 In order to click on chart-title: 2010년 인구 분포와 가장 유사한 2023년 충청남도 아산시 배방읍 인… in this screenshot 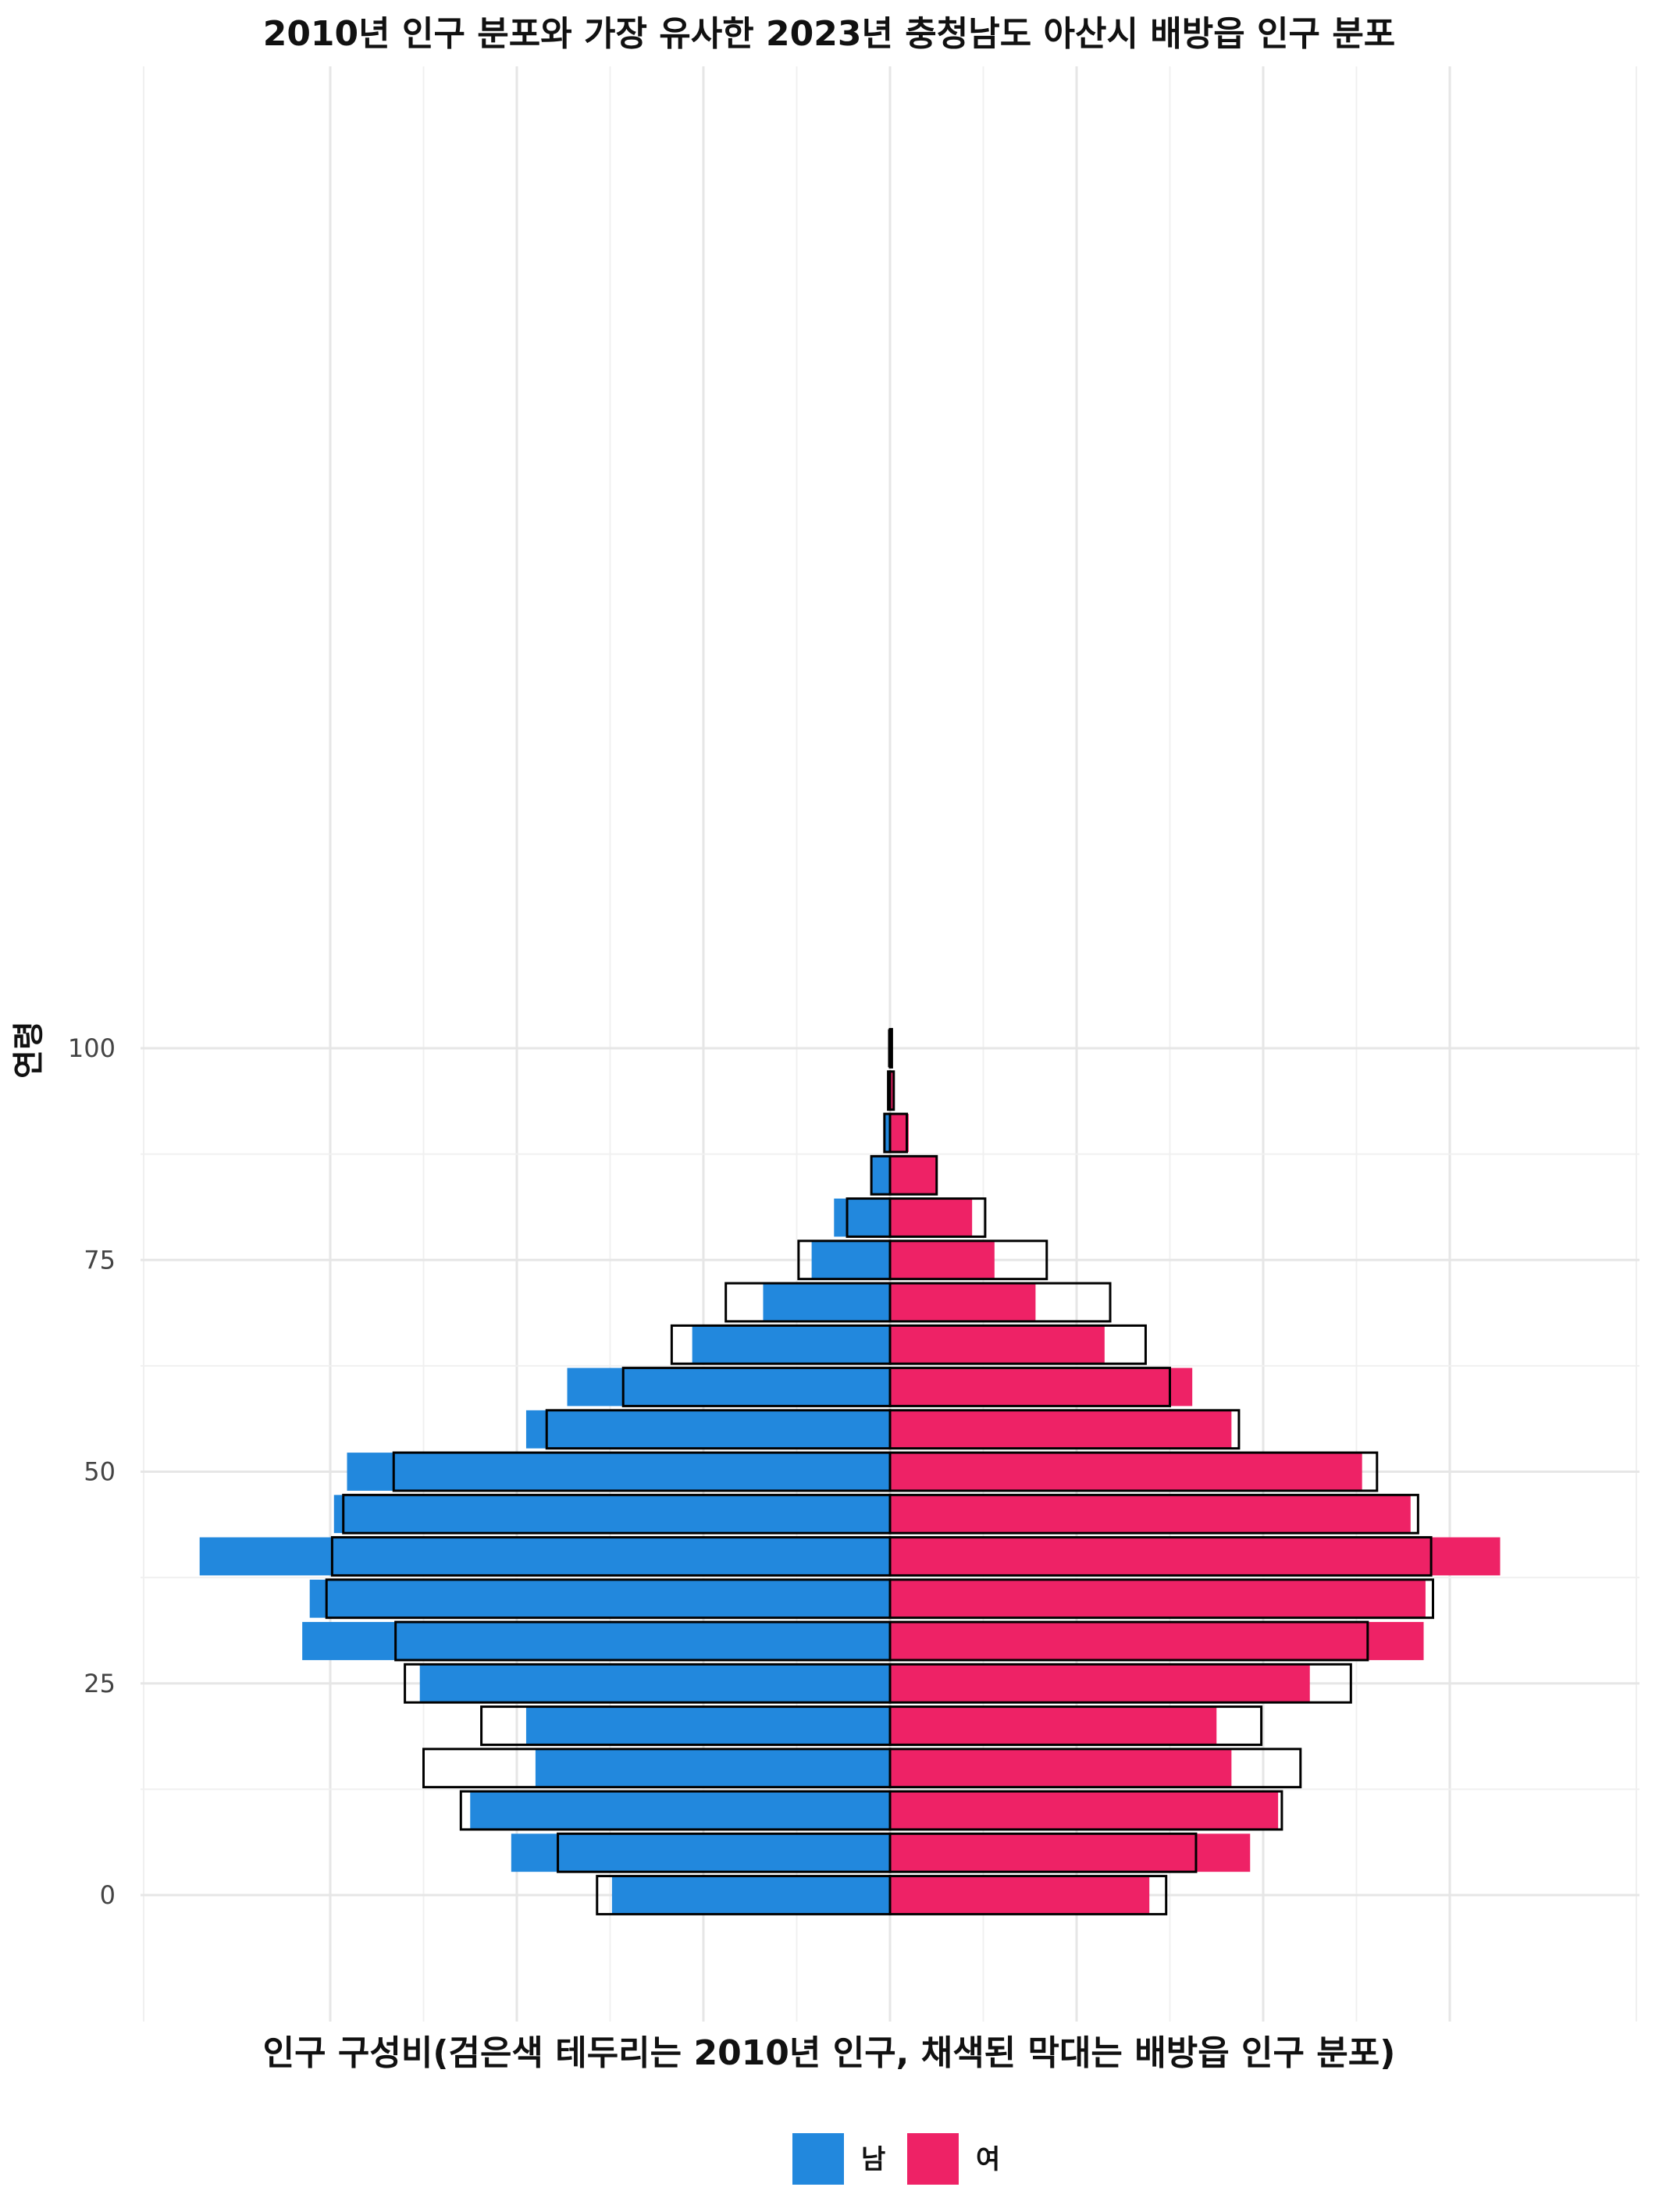, I will do `click(829, 34)`.